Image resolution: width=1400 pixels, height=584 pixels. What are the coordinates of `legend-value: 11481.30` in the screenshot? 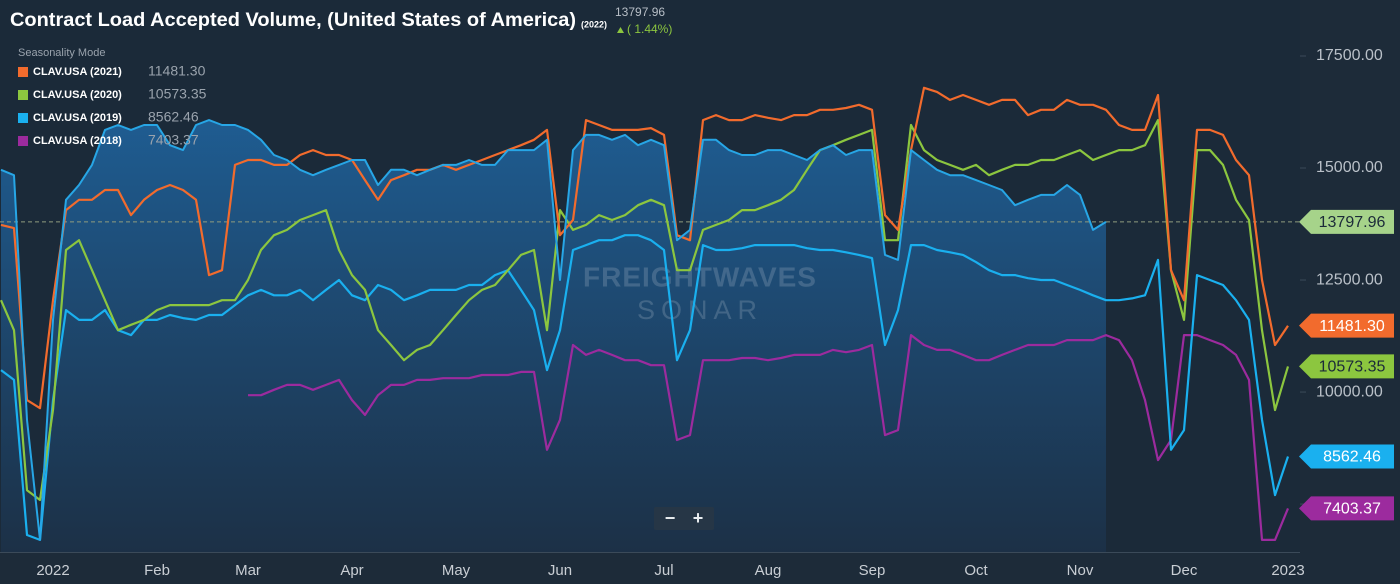 It's located at (177, 71).